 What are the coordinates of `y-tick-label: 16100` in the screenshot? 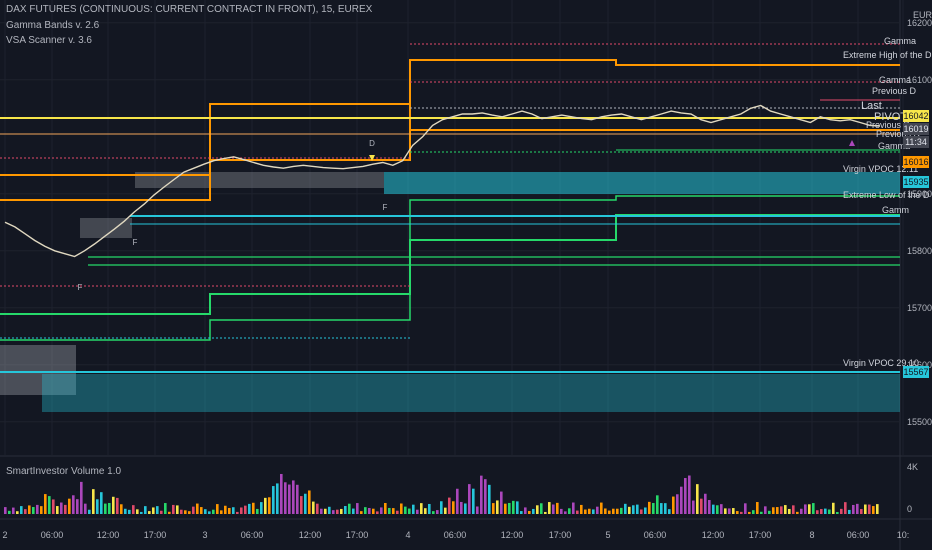 It's located at (919, 80).